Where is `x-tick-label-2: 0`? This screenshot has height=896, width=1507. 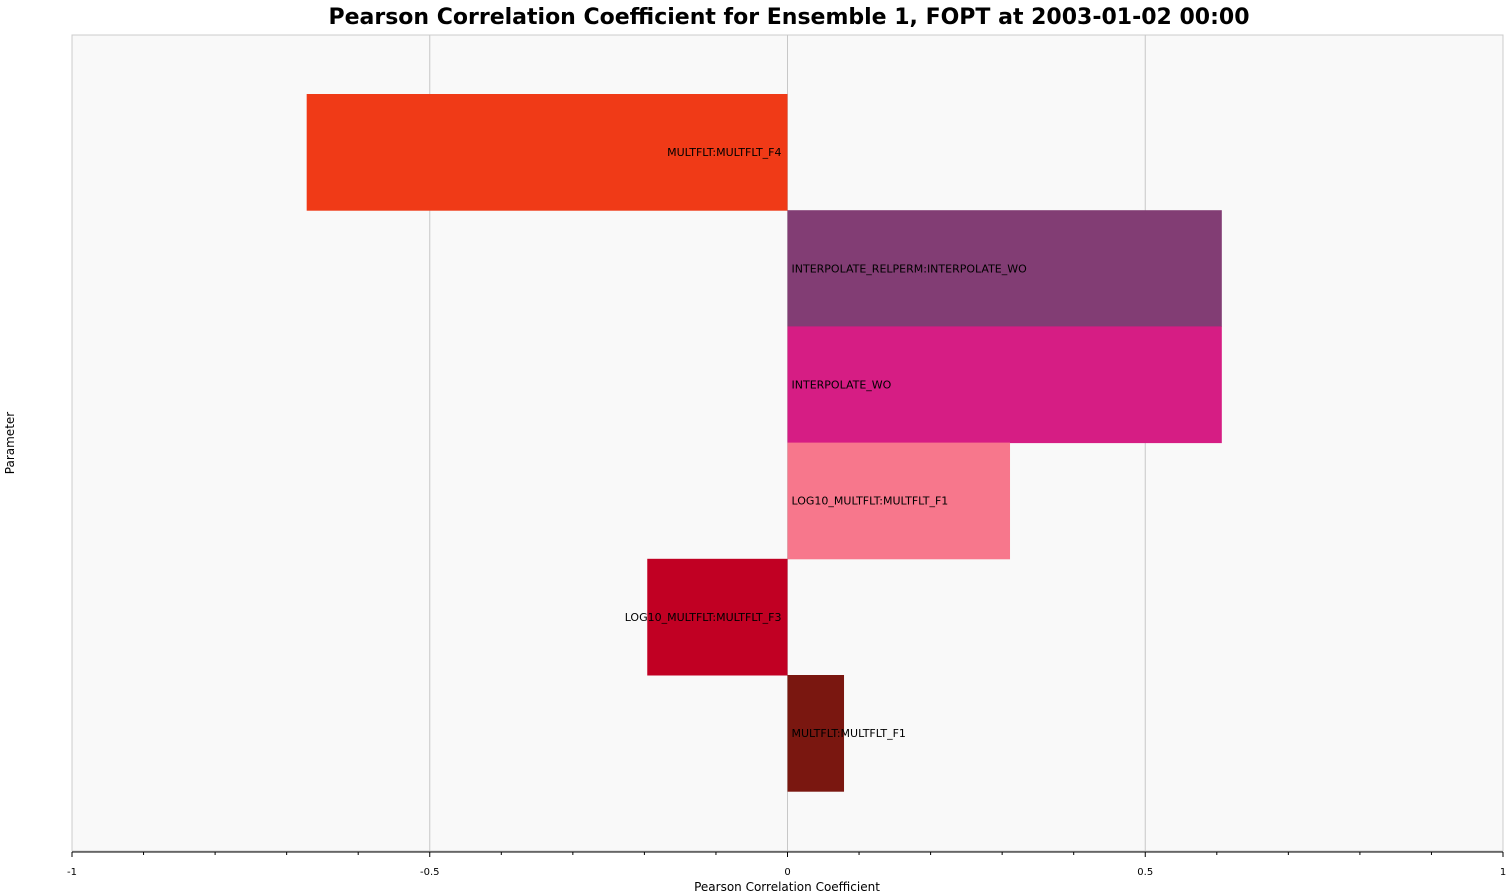
x-tick-label-2: 0 is located at coordinates (787, 872).